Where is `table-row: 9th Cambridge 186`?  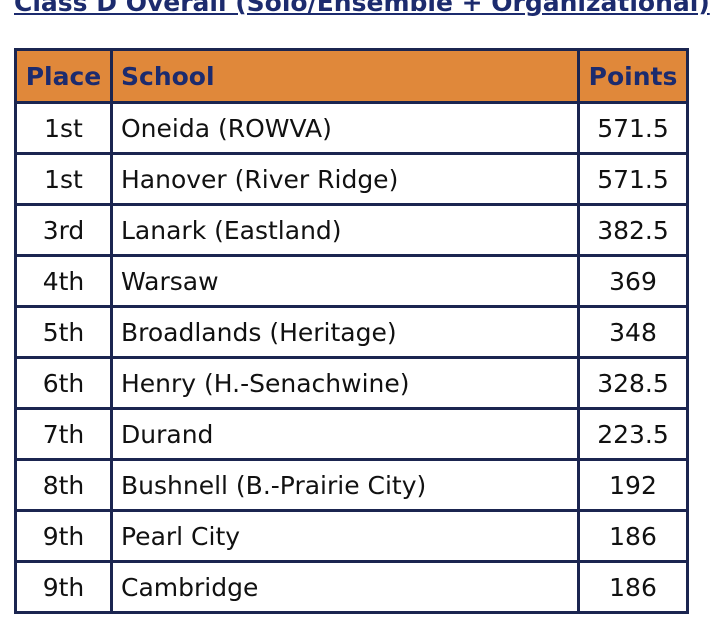
table-row: 9th Cambridge 186 is located at coordinates (351, 587).